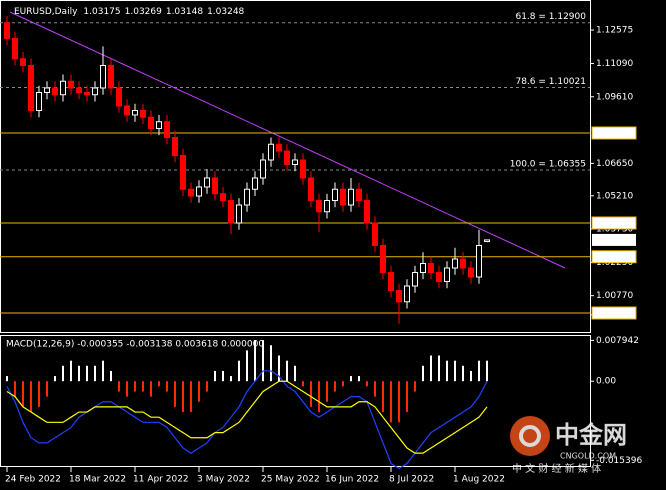 The height and width of the screenshot is (490, 666). What do you see at coordinates (411, 480) in the screenshot?
I see `x-tick-label: 8 Jul 2022` at bounding box center [411, 480].